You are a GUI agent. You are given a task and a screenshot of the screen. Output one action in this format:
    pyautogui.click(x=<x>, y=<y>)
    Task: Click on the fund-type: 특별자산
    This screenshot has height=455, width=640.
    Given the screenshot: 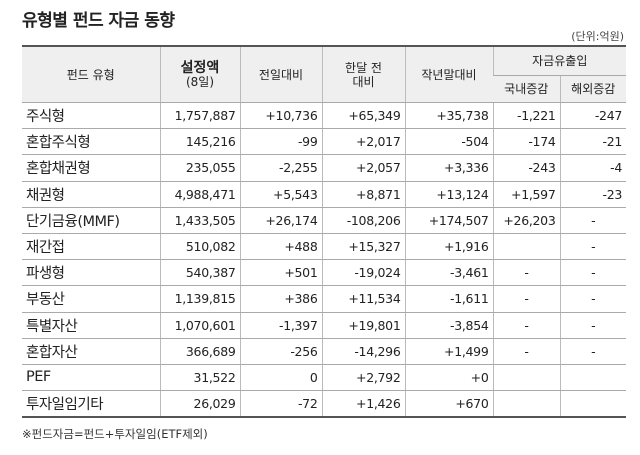 What is the action you would take?
    pyautogui.click(x=91, y=325)
    